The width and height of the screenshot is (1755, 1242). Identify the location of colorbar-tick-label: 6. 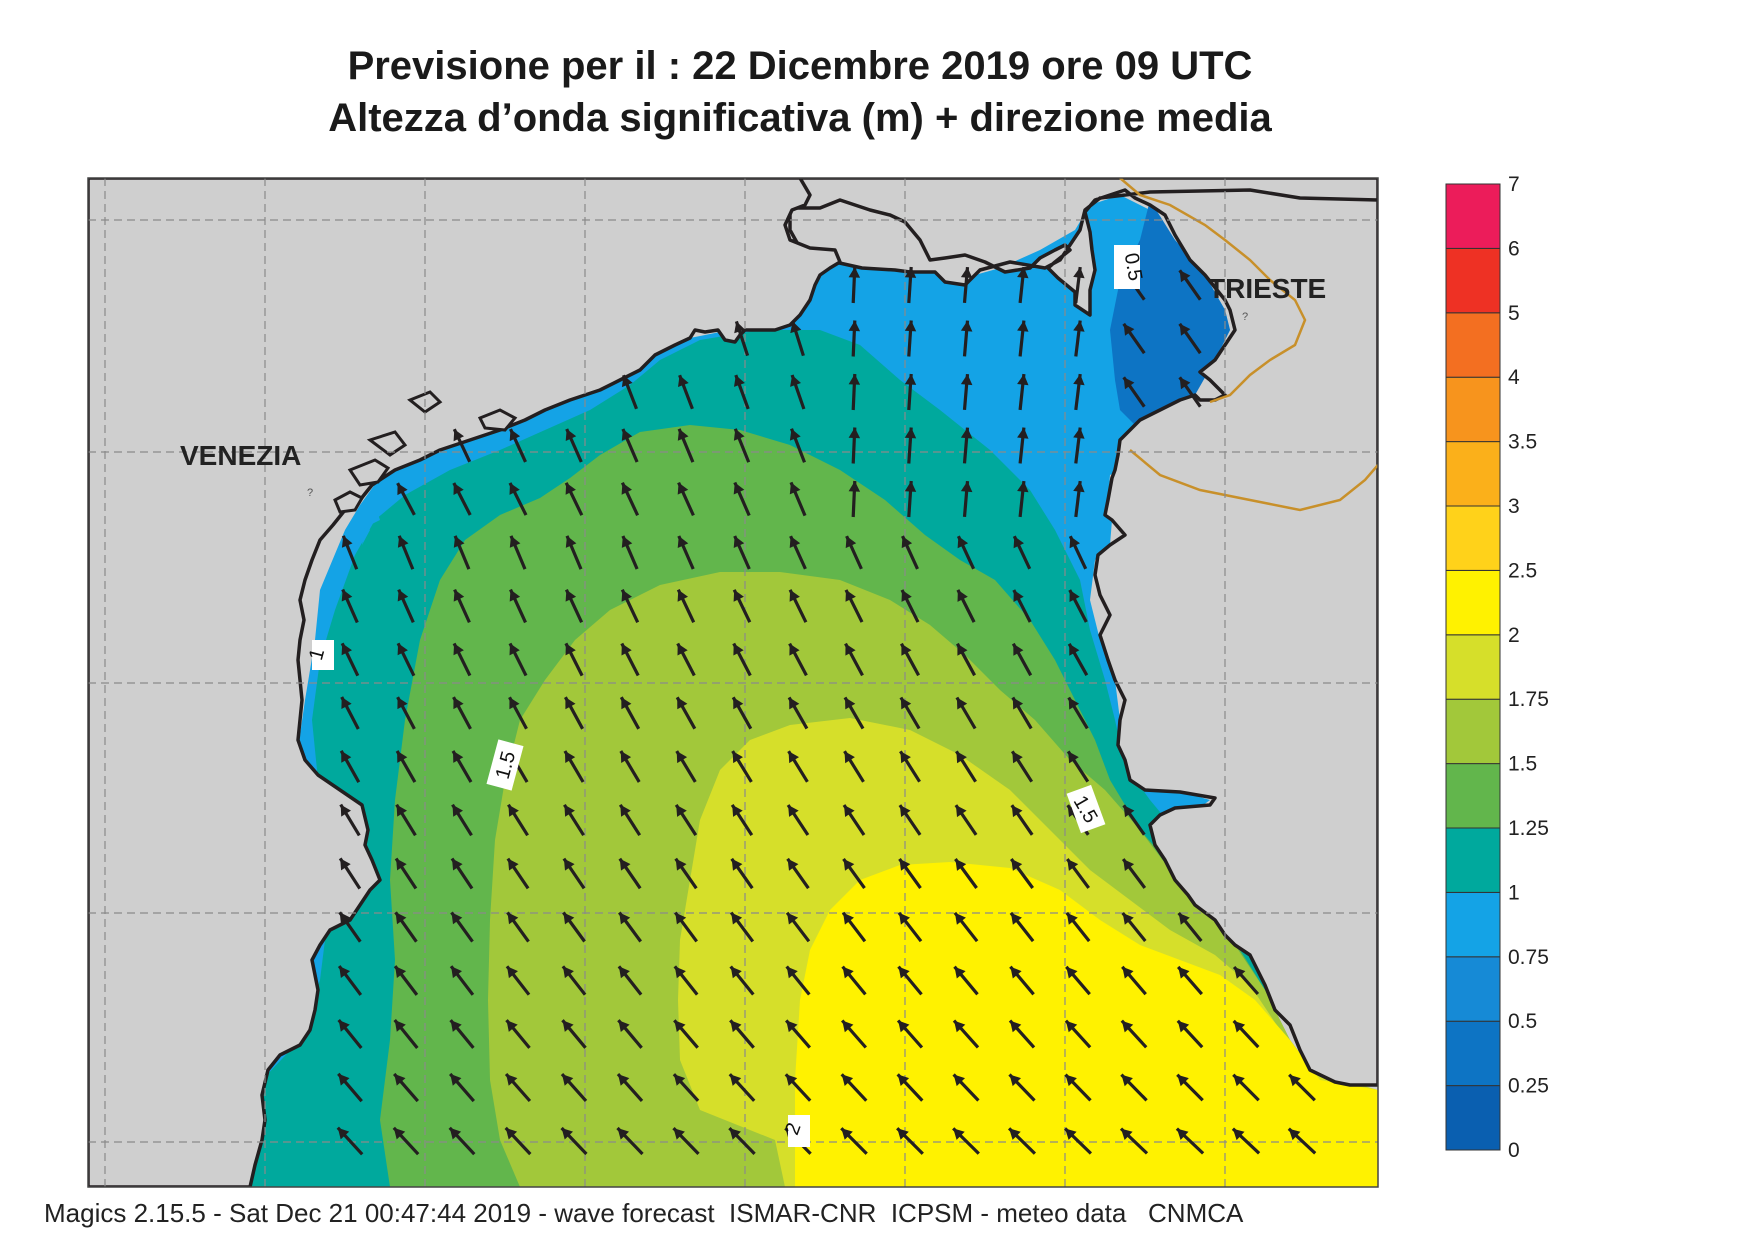
(1514, 248).